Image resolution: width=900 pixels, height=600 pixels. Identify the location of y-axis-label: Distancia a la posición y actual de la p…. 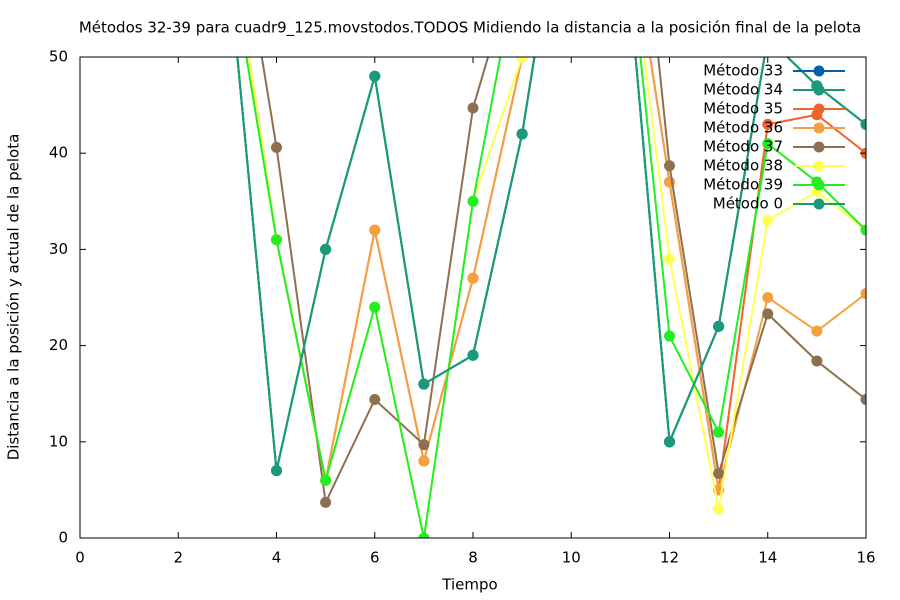
(14, 297).